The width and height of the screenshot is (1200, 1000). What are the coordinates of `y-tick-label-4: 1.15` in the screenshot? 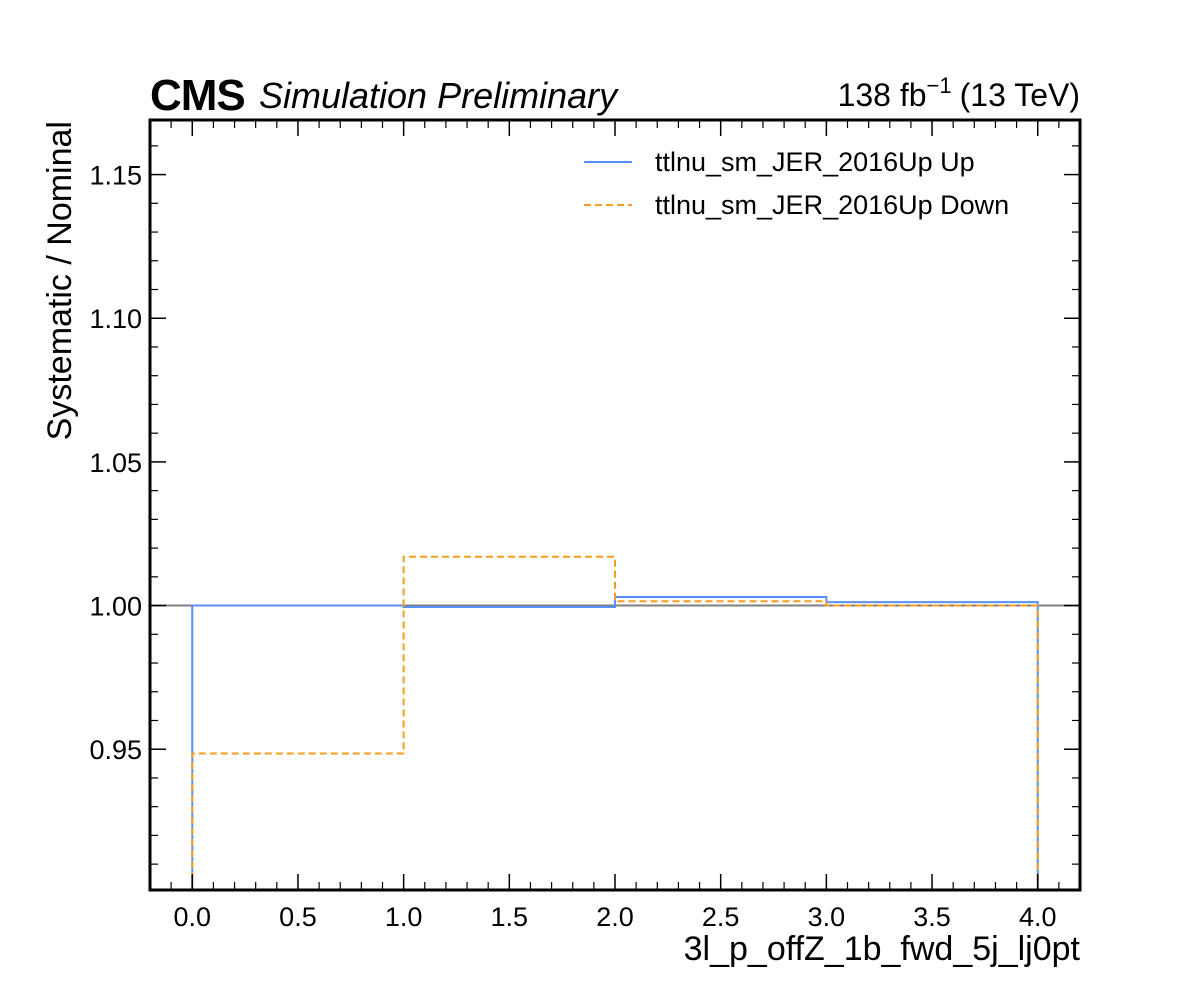 It's located at (115, 176).